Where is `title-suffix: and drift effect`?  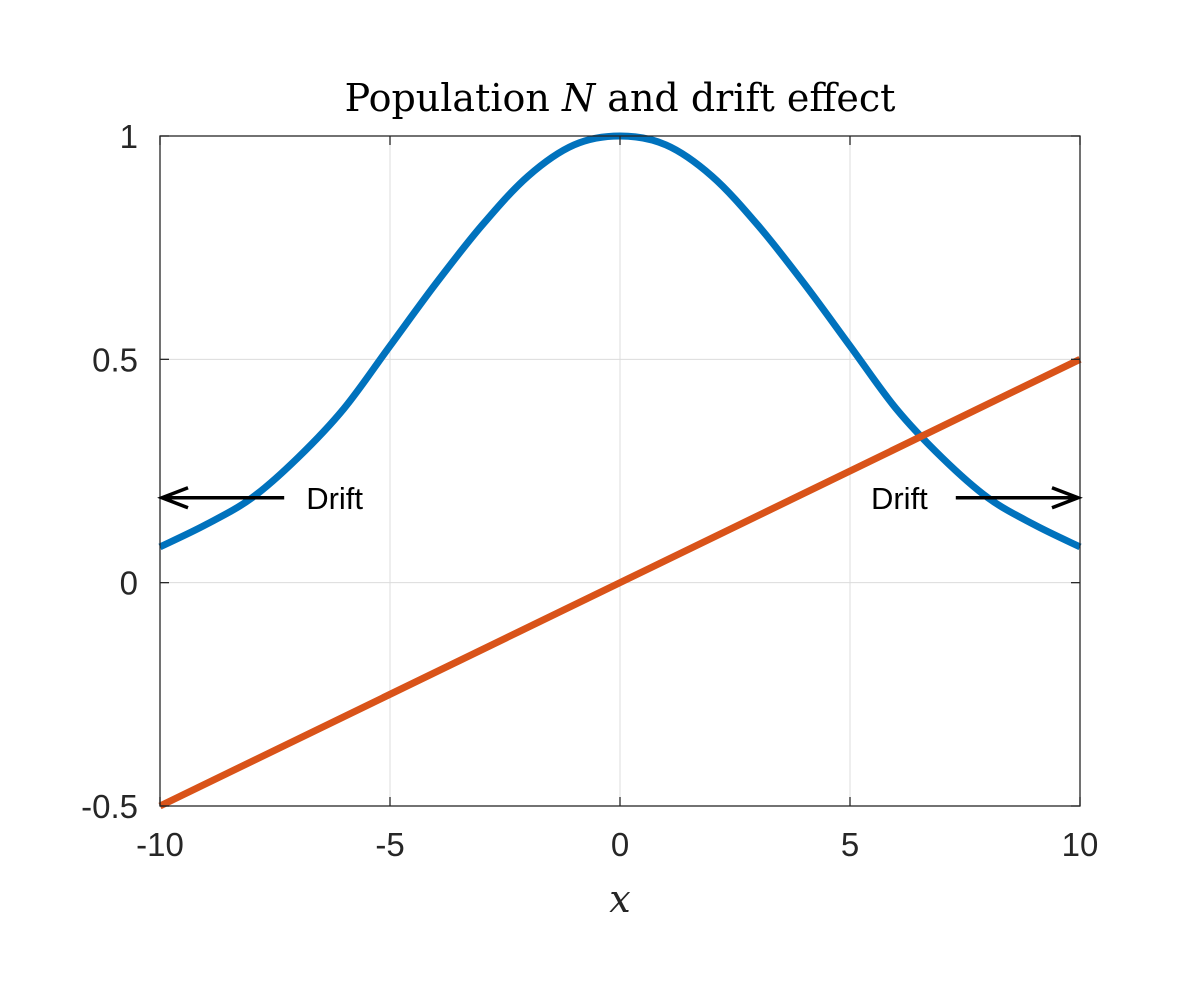
title-suffix: and drift effect is located at coordinates (745, 98).